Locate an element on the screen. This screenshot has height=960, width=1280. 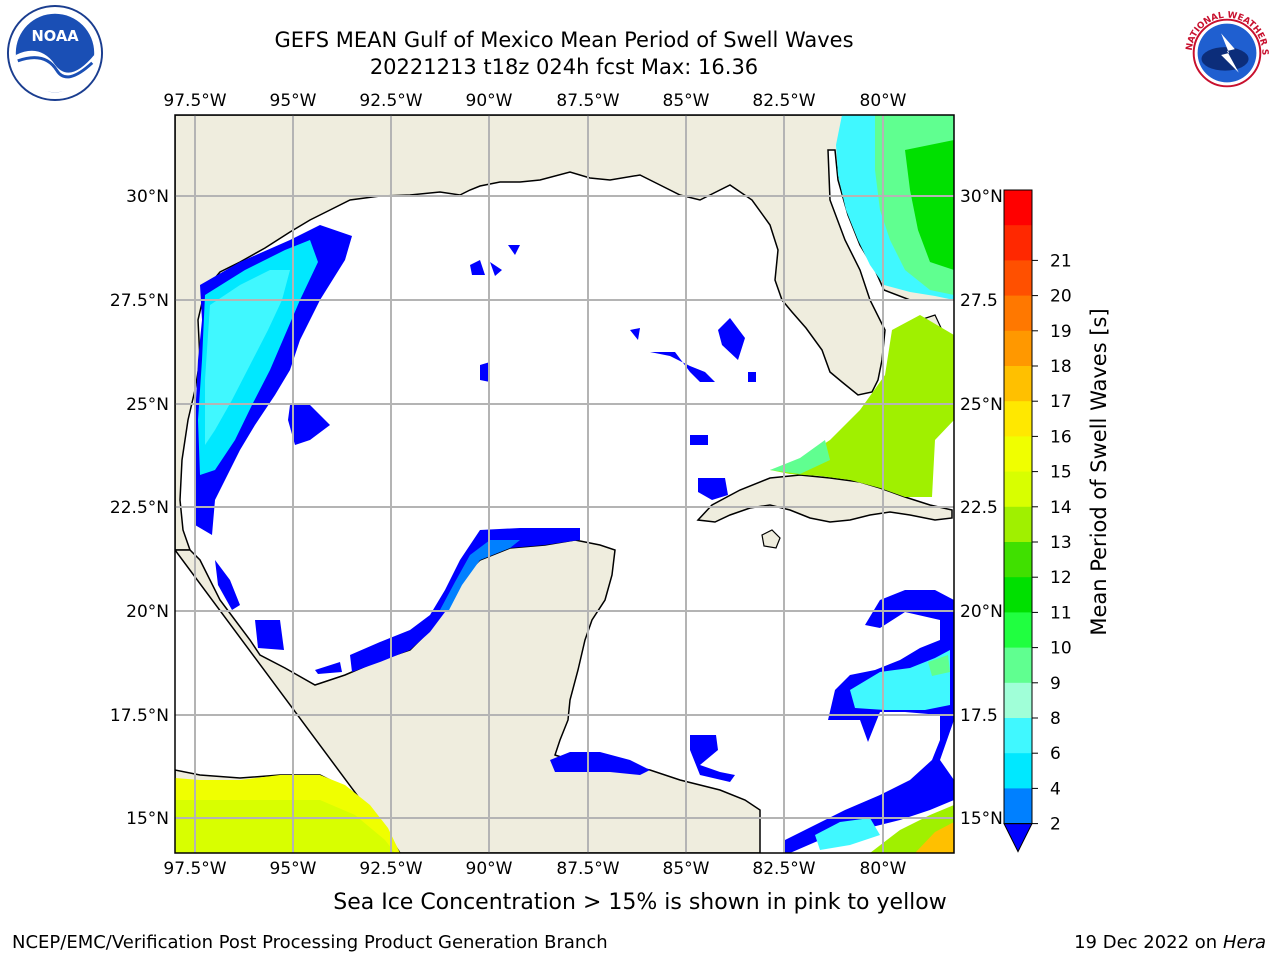
swell-yucatan-cyan is located at coordinates (480, 576).